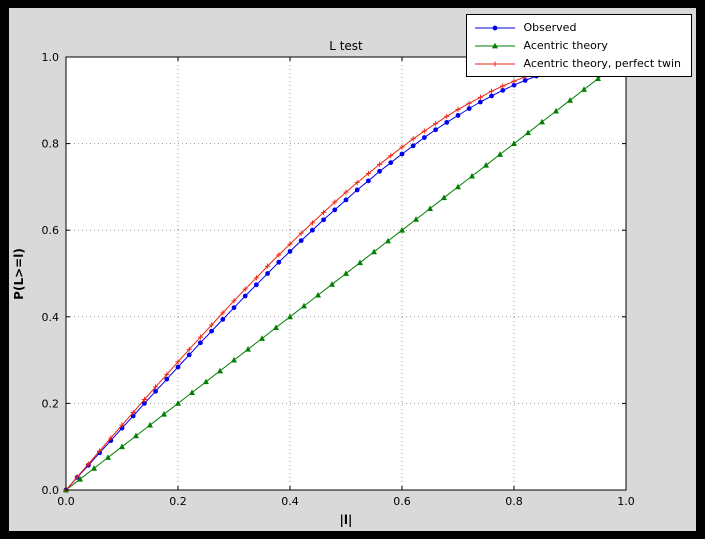 The image size is (705, 539). I want to click on x-tick-label: 0.0, so click(66, 501).